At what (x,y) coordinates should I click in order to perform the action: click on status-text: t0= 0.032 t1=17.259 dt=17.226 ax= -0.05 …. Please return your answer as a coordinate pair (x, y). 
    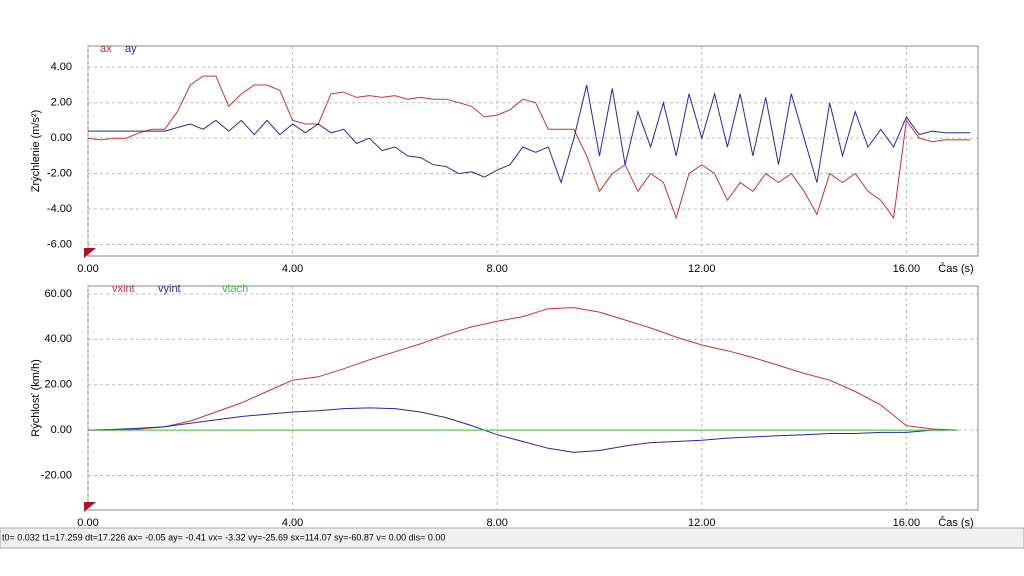
    Looking at the image, I should click on (223, 537).